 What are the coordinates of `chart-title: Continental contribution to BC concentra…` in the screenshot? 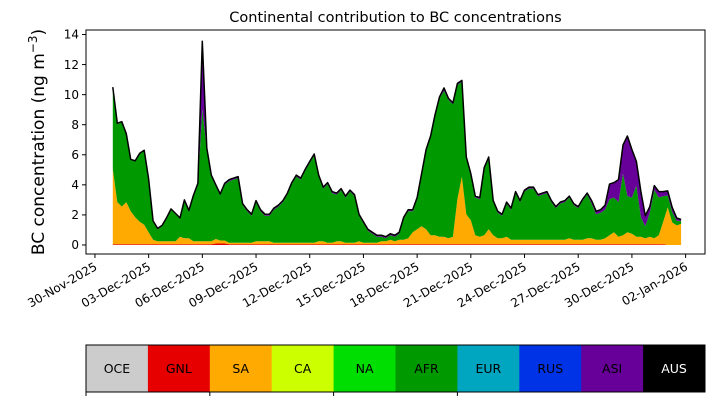 It's located at (395, 18).